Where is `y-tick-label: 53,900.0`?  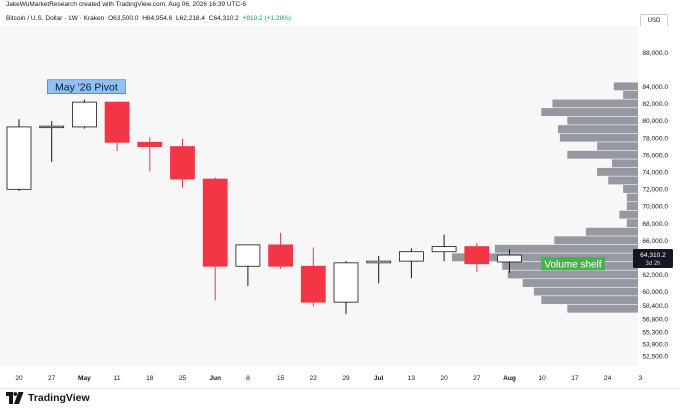 y-tick-label: 53,900.0 is located at coordinates (655, 344).